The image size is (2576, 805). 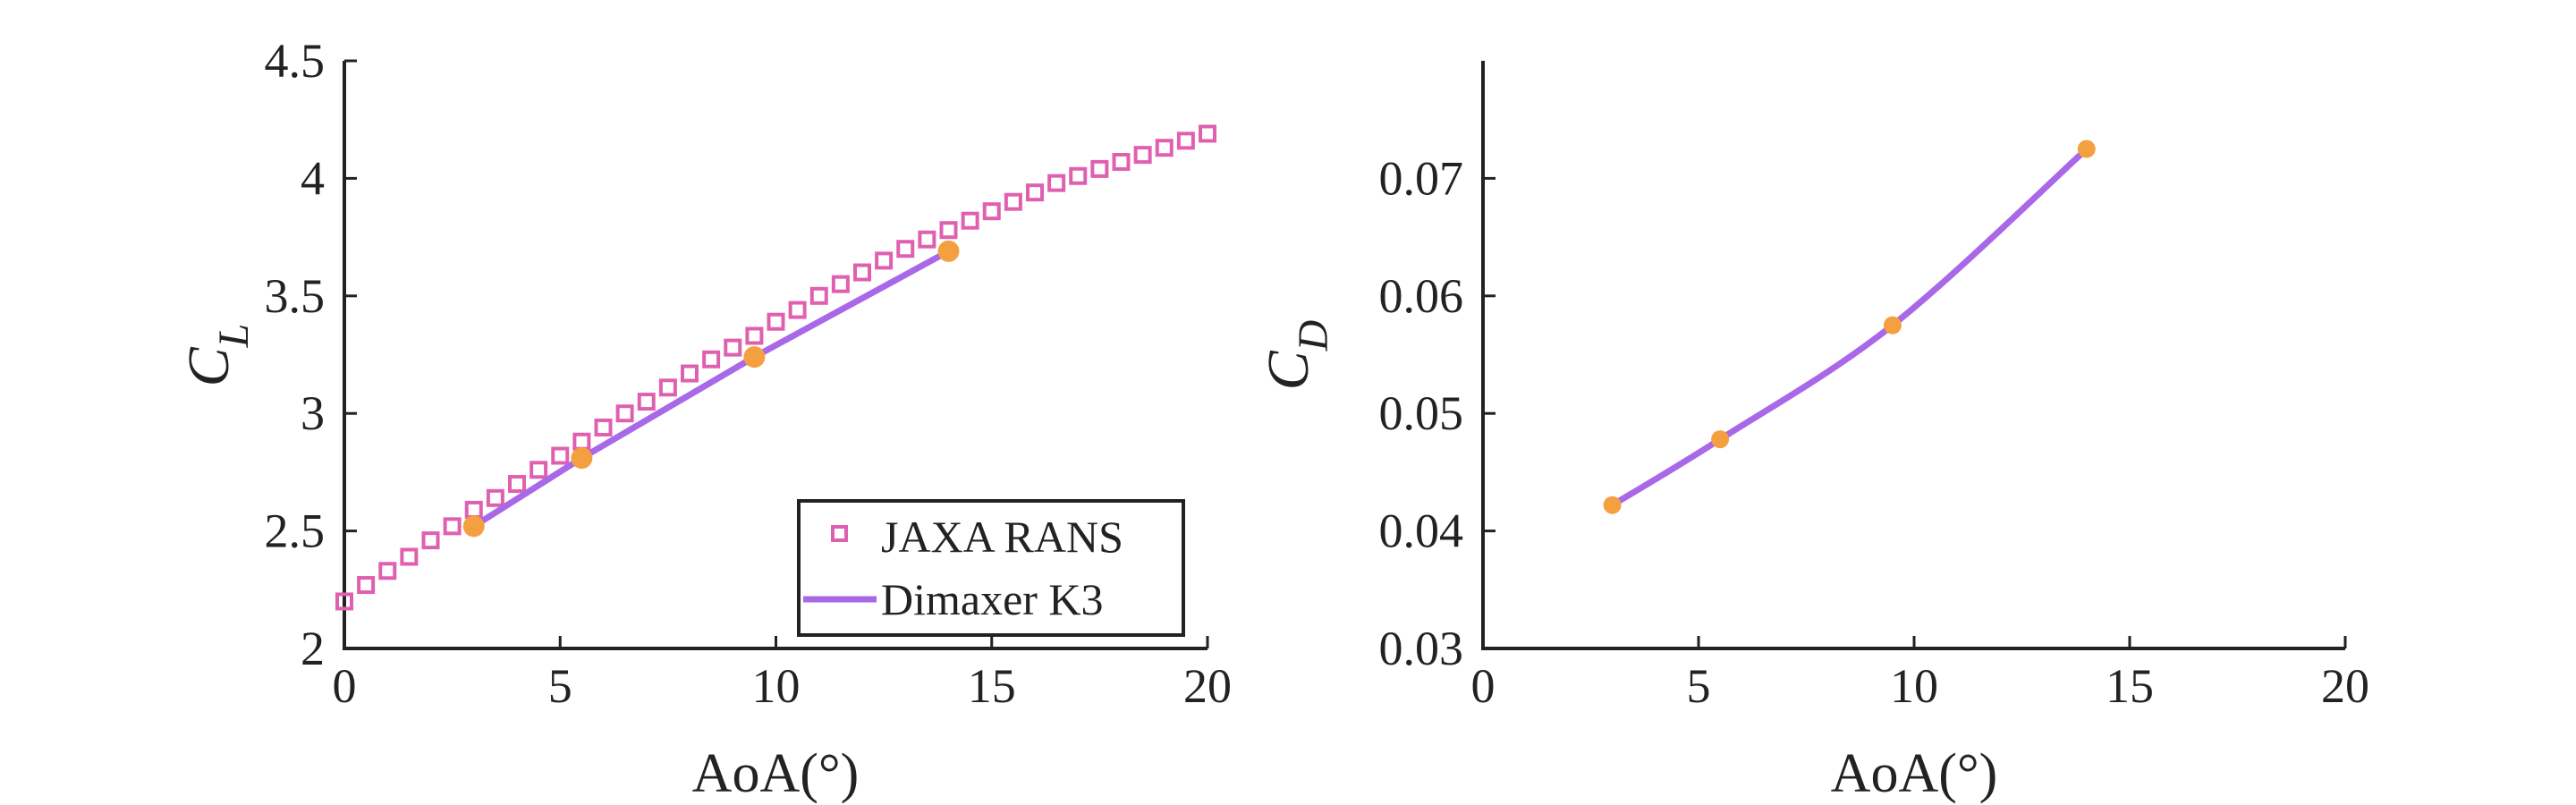 What do you see at coordinates (1421, 413) in the screenshot?
I see `cd-y-tick-label: 0.05` at bounding box center [1421, 413].